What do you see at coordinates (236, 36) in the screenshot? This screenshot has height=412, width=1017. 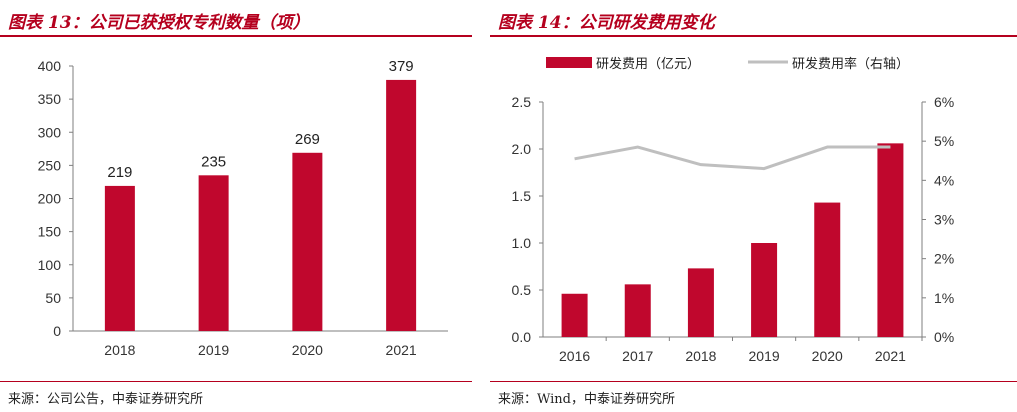 I see `figure-13-title-rule` at bounding box center [236, 36].